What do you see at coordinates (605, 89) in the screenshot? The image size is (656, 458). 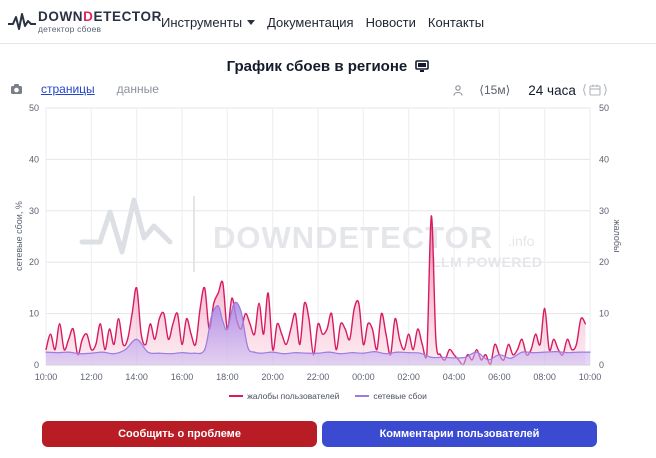 I see `next-period-button: ⟩` at bounding box center [605, 89].